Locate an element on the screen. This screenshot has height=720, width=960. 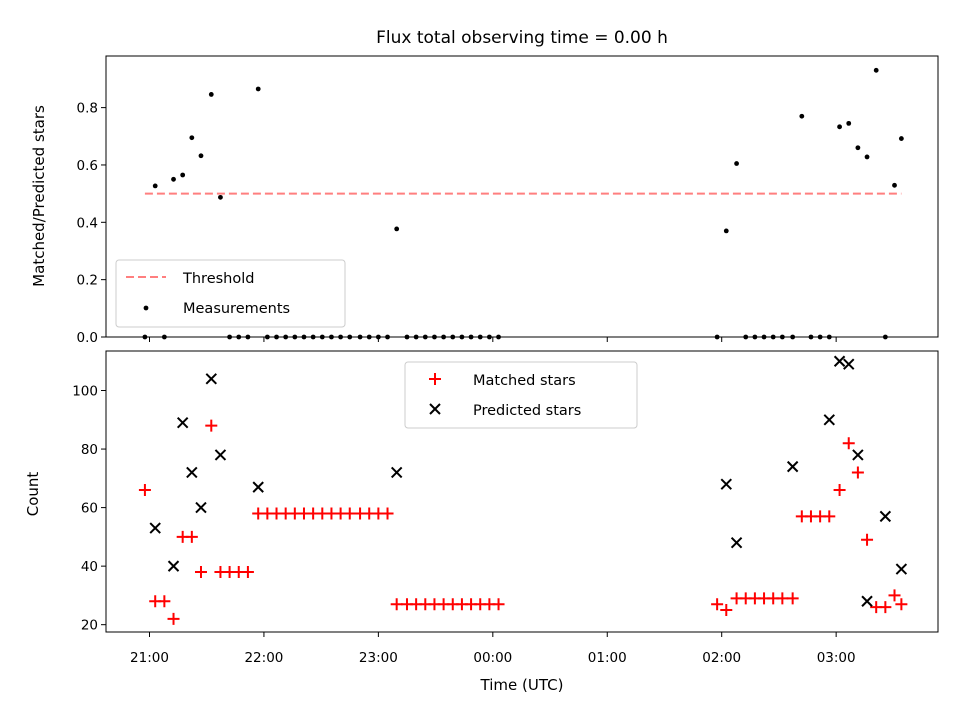
count-ytick-label: 60 is located at coordinates (89, 509).